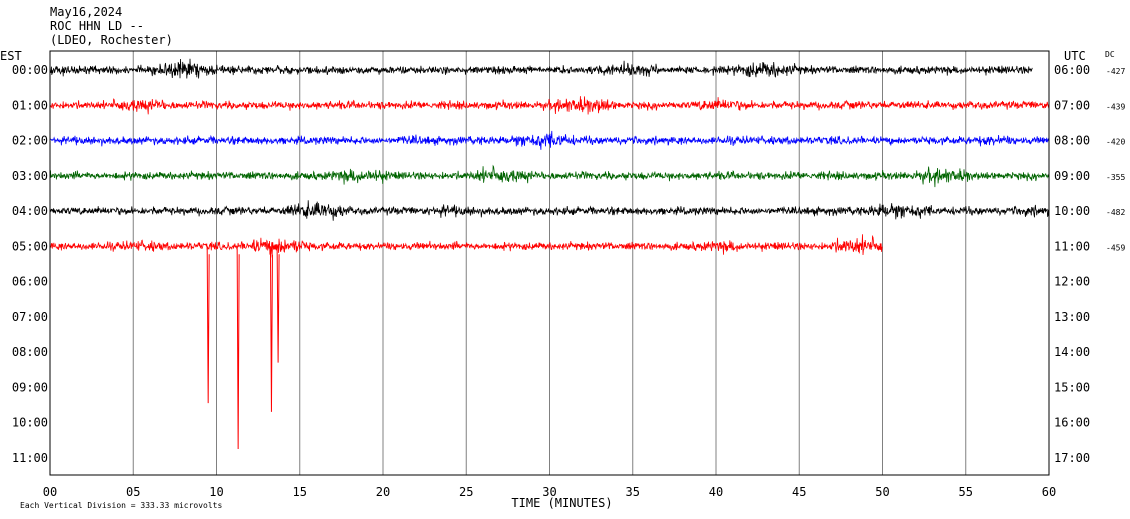 The image size is (1130, 519). I want to click on station-label: ROC HHN LD --, so click(97, 26).